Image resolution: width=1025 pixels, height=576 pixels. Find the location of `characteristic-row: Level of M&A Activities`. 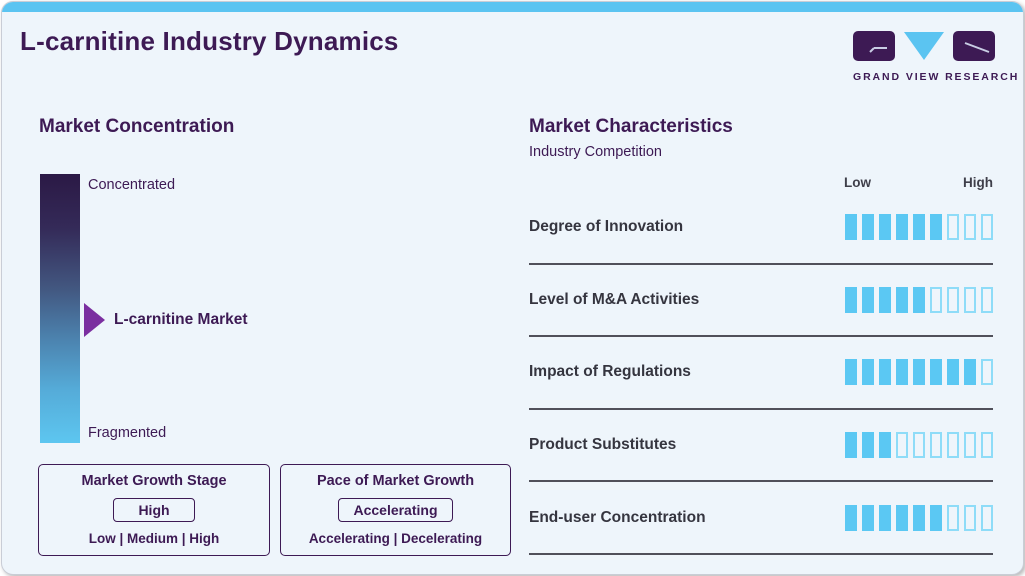

characteristic-row: Level of M&A Activities is located at coordinates (761, 301).